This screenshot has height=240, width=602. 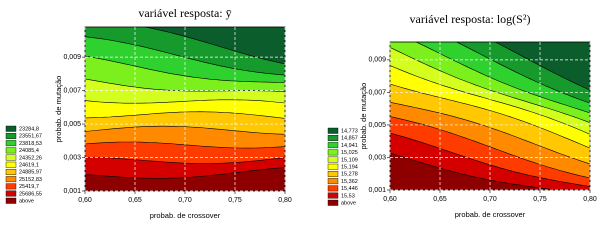 I want to click on legend-label: 15,362, so click(x=349, y=182).